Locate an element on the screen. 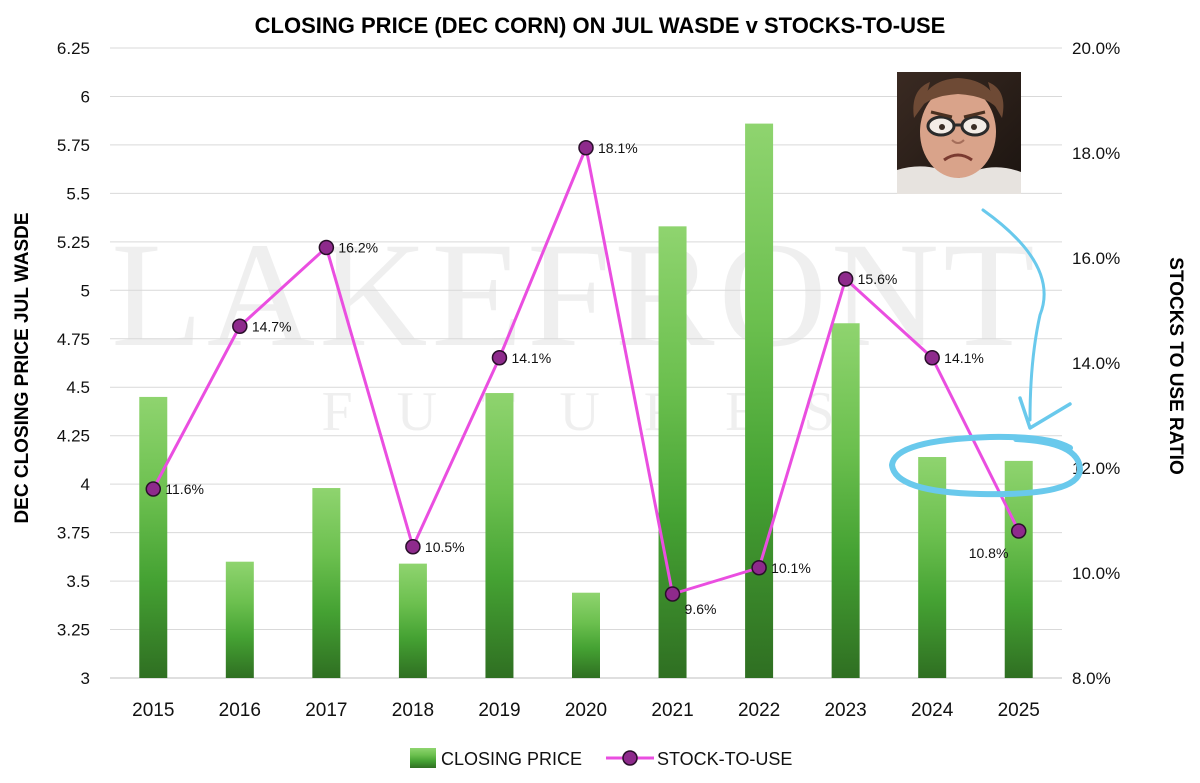 This screenshot has height=783, width=1200. marker-stock-to-use-2022 is located at coordinates (759, 568).